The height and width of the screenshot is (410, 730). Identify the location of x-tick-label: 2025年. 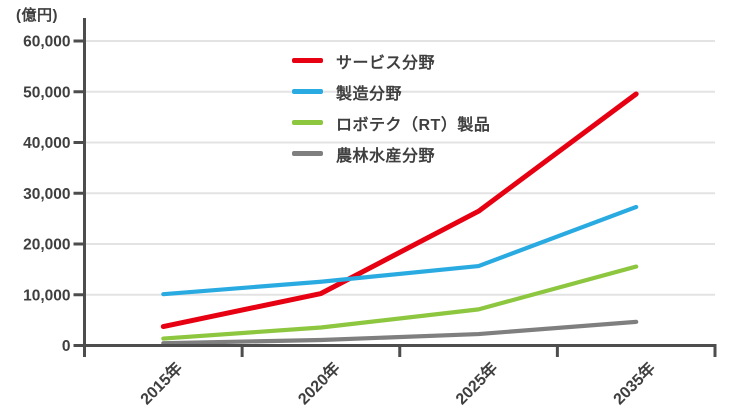
(476, 383).